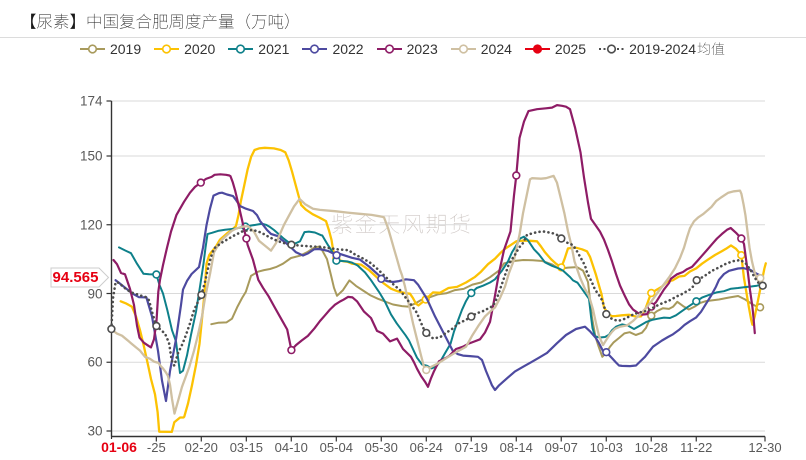 The width and height of the screenshot is (806, 460). What do you see at coordinates (95, 362) in the screenshot?
I see `y-axis-label-60: 60` at bounding box center [95, 362].